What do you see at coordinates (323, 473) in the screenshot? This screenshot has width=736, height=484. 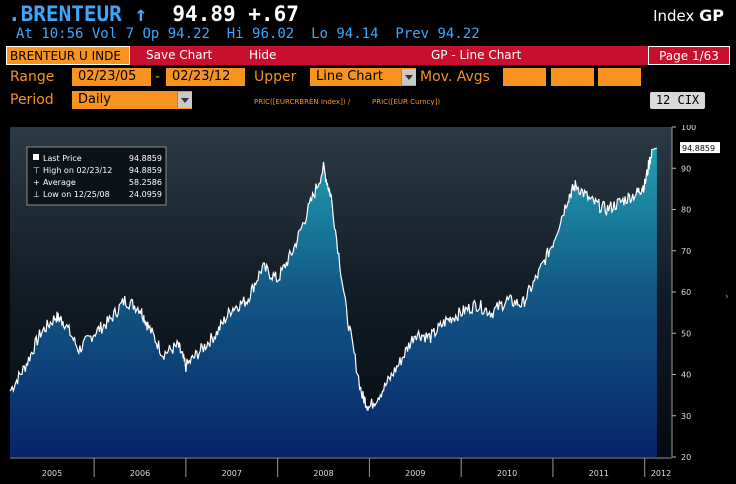 I see `x-tick-label: 2008` at bounding box center [323, 473].